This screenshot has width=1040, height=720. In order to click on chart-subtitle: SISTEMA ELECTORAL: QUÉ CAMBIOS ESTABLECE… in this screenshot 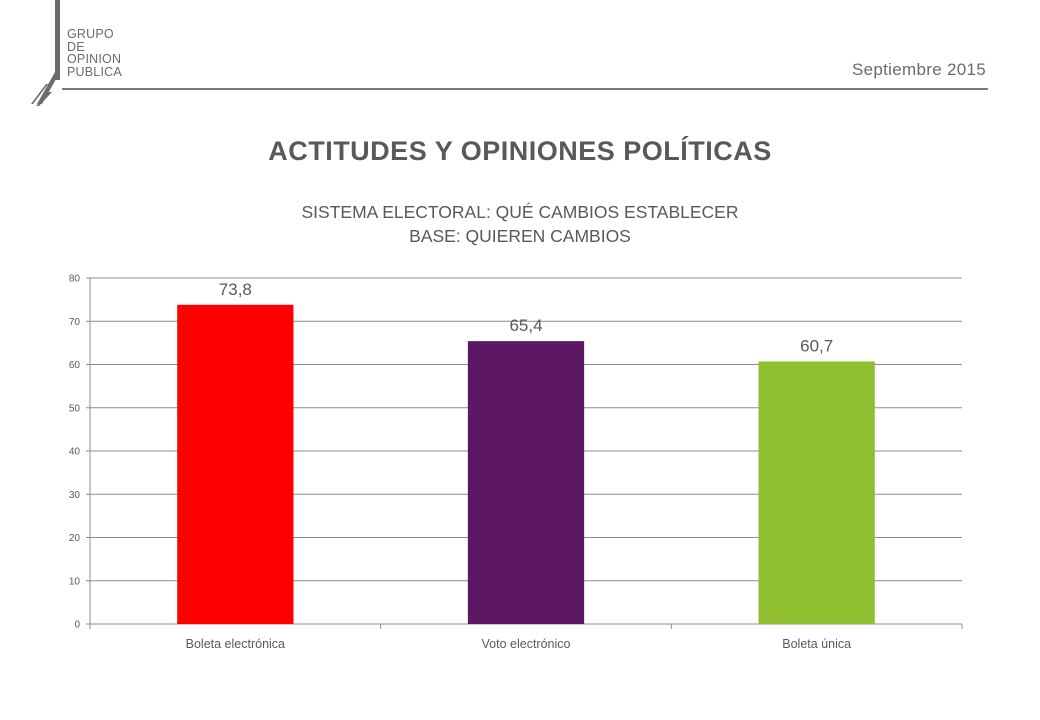, I will do `click(520, 224)`.